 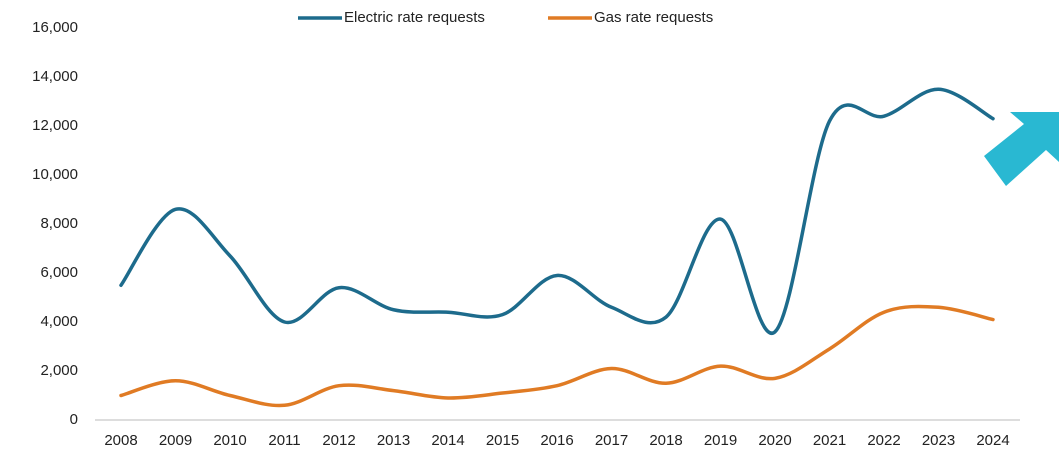 I want to click on x-tick-label: 2017, so click(x=611, y=440).